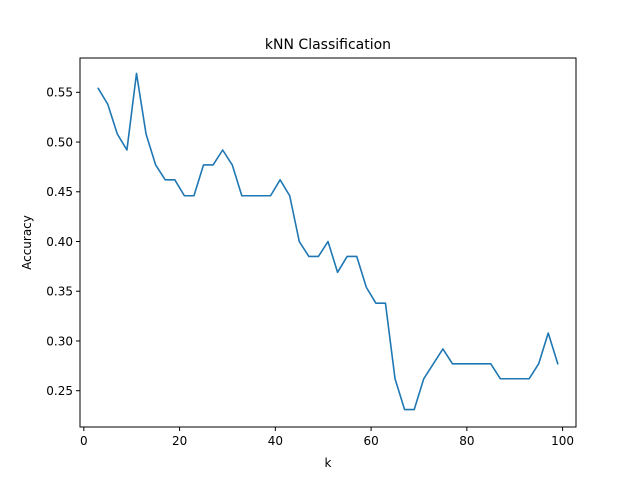 The width and height of the screenshot is (640, 480). I want to click on x-tick-label: 0, so click(84, 441).